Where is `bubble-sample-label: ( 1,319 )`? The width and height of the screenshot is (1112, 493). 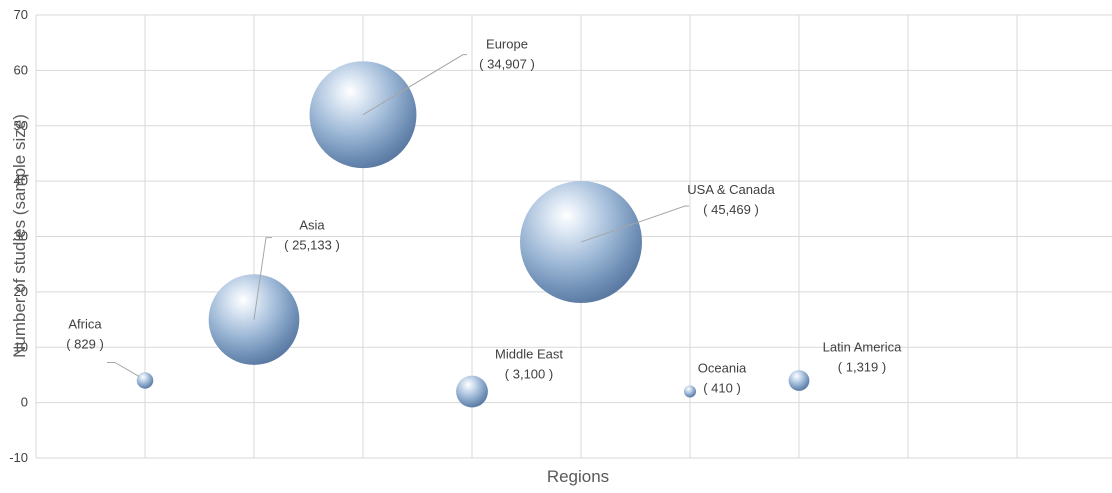
bubble-sample-label: ( 1,319 ) is located at coordinates (862, 366).